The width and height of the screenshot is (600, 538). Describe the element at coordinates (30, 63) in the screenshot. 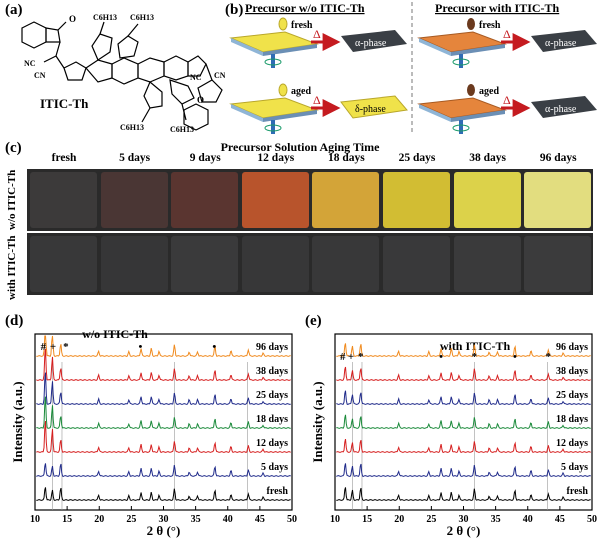

I see `end-group-nc: NC` at that location.